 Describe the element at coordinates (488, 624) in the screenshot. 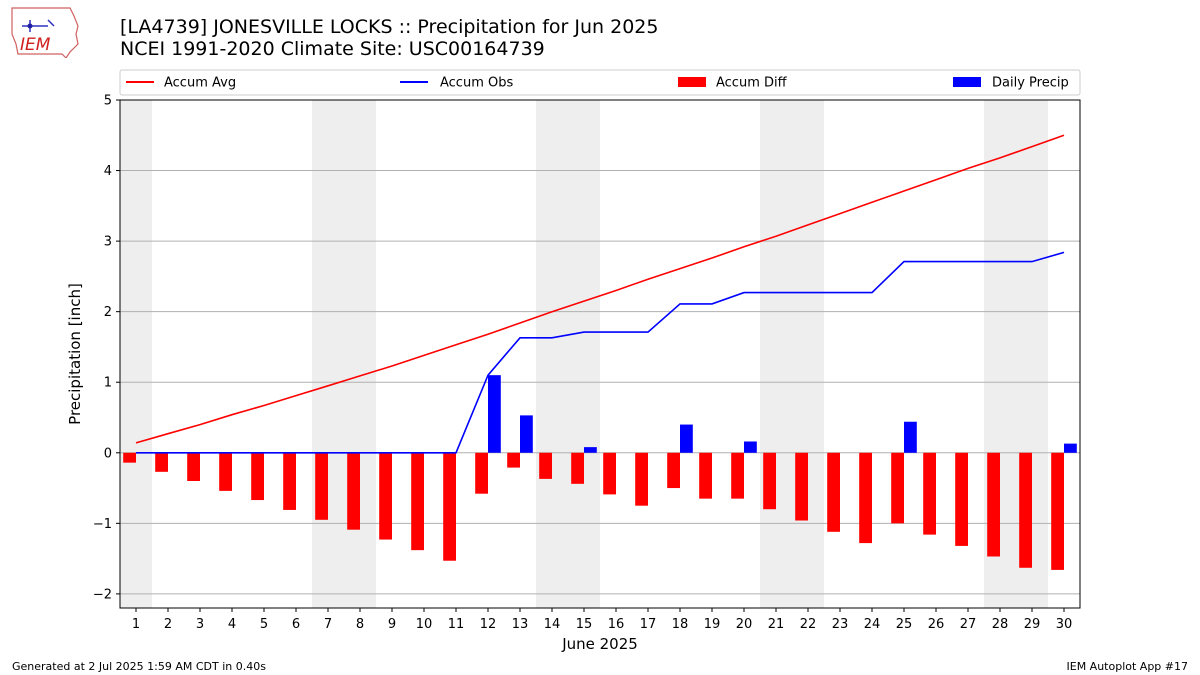

I see `x-tick-label-12: 12` at that location.